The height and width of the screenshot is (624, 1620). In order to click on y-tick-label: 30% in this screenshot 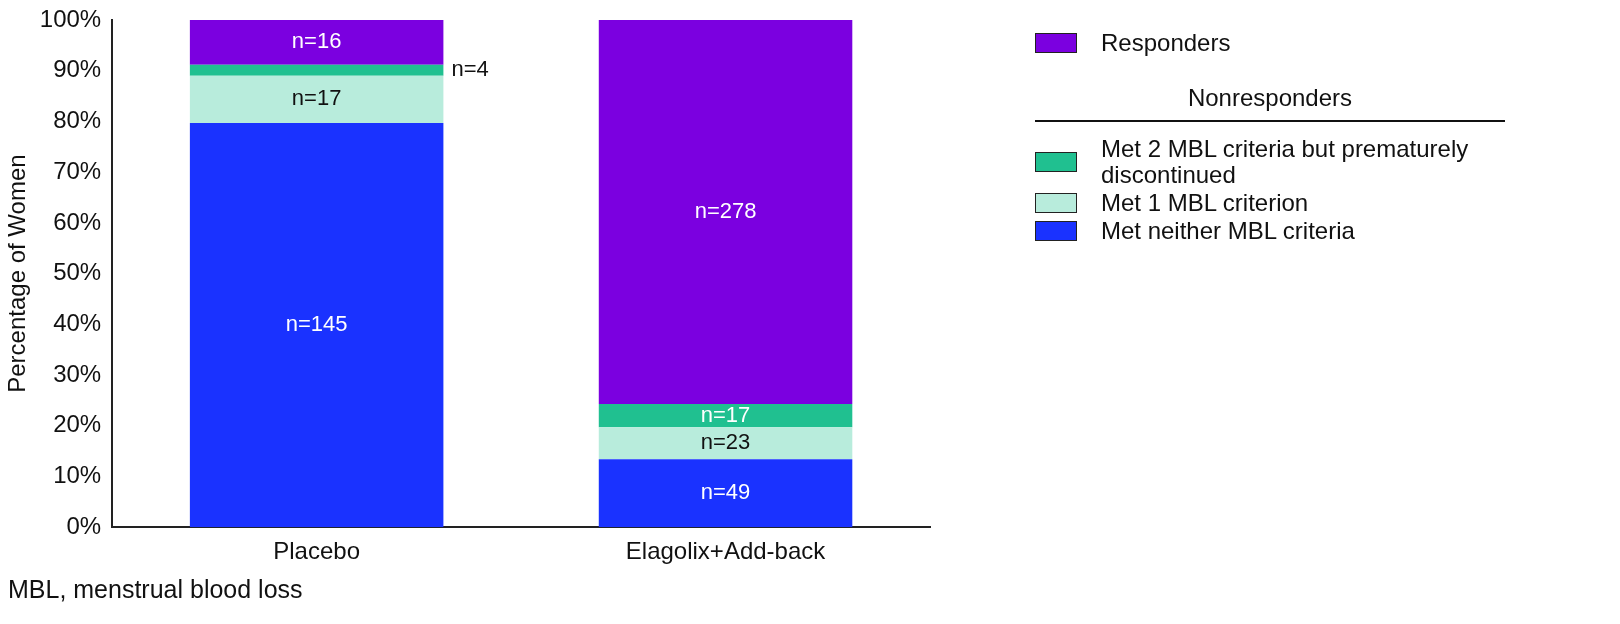, I will do `click(77, 373)`.